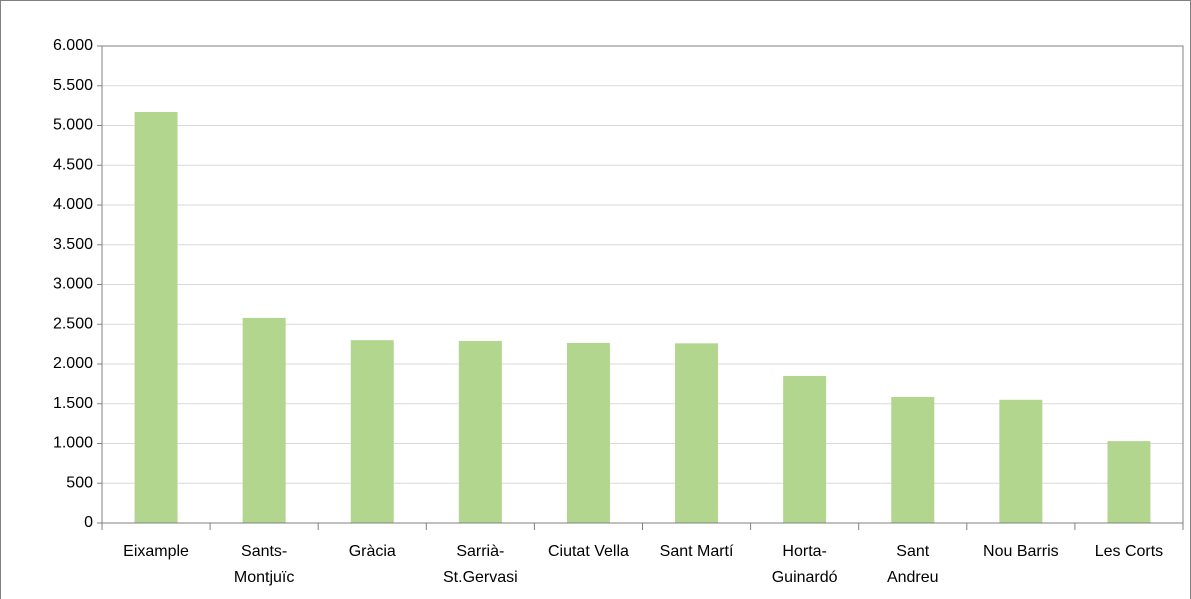  What do you see at coordinates (264, 564) in the screenshot?
I see `x-tick-label: Sants- Montjuïc` at bounding box center [264, 564].